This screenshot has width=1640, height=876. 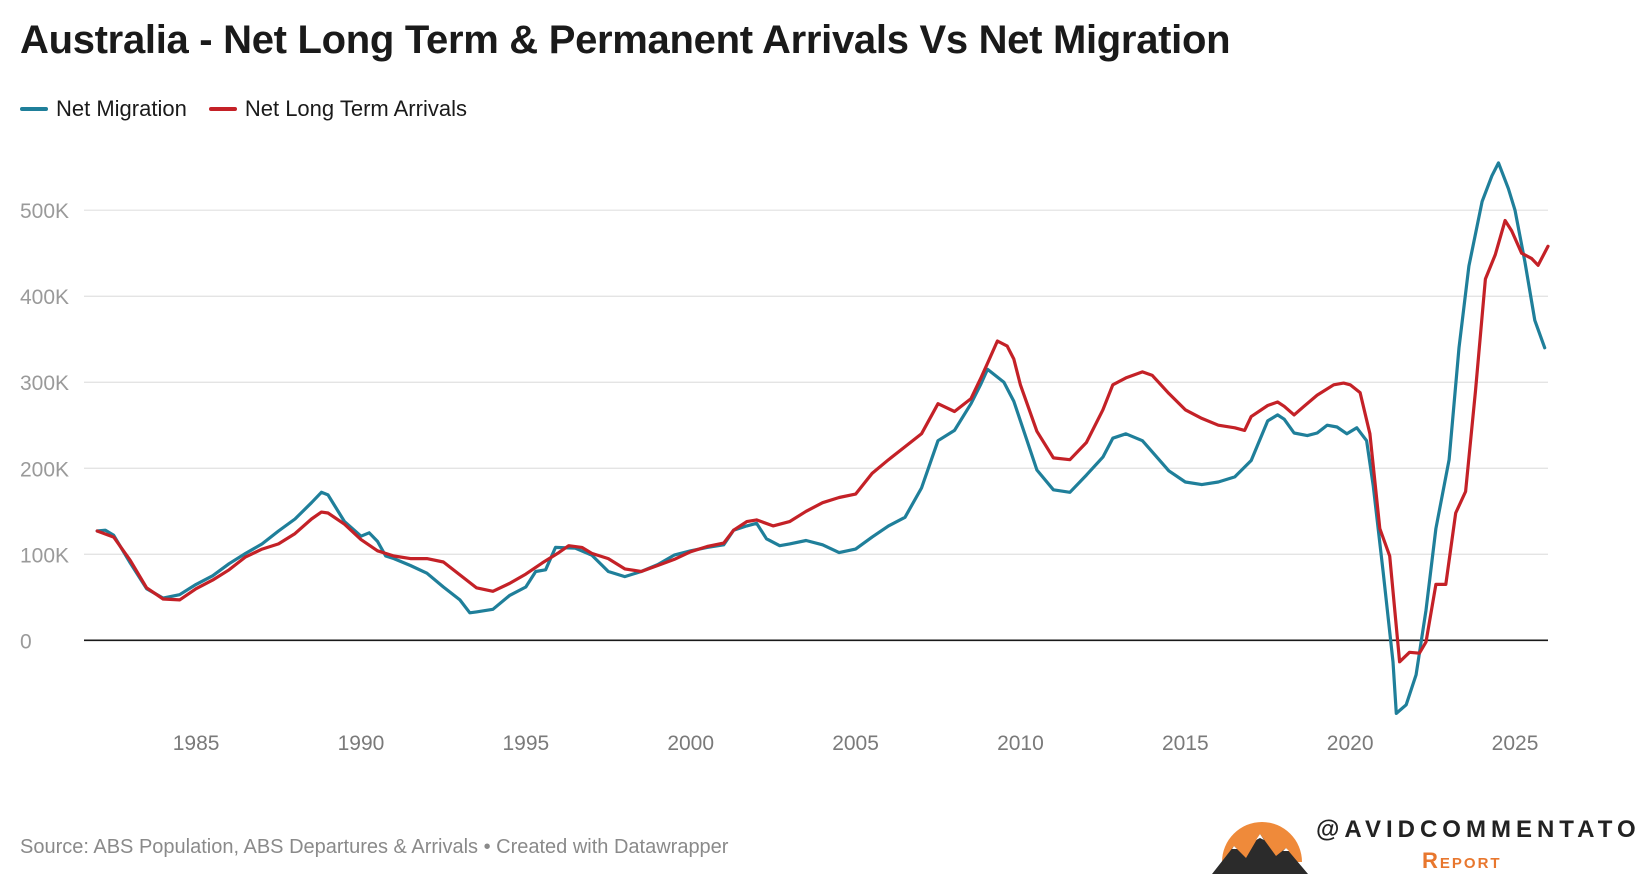 I want to click on x-tick-label: 2005, so click(x=855, y=743).